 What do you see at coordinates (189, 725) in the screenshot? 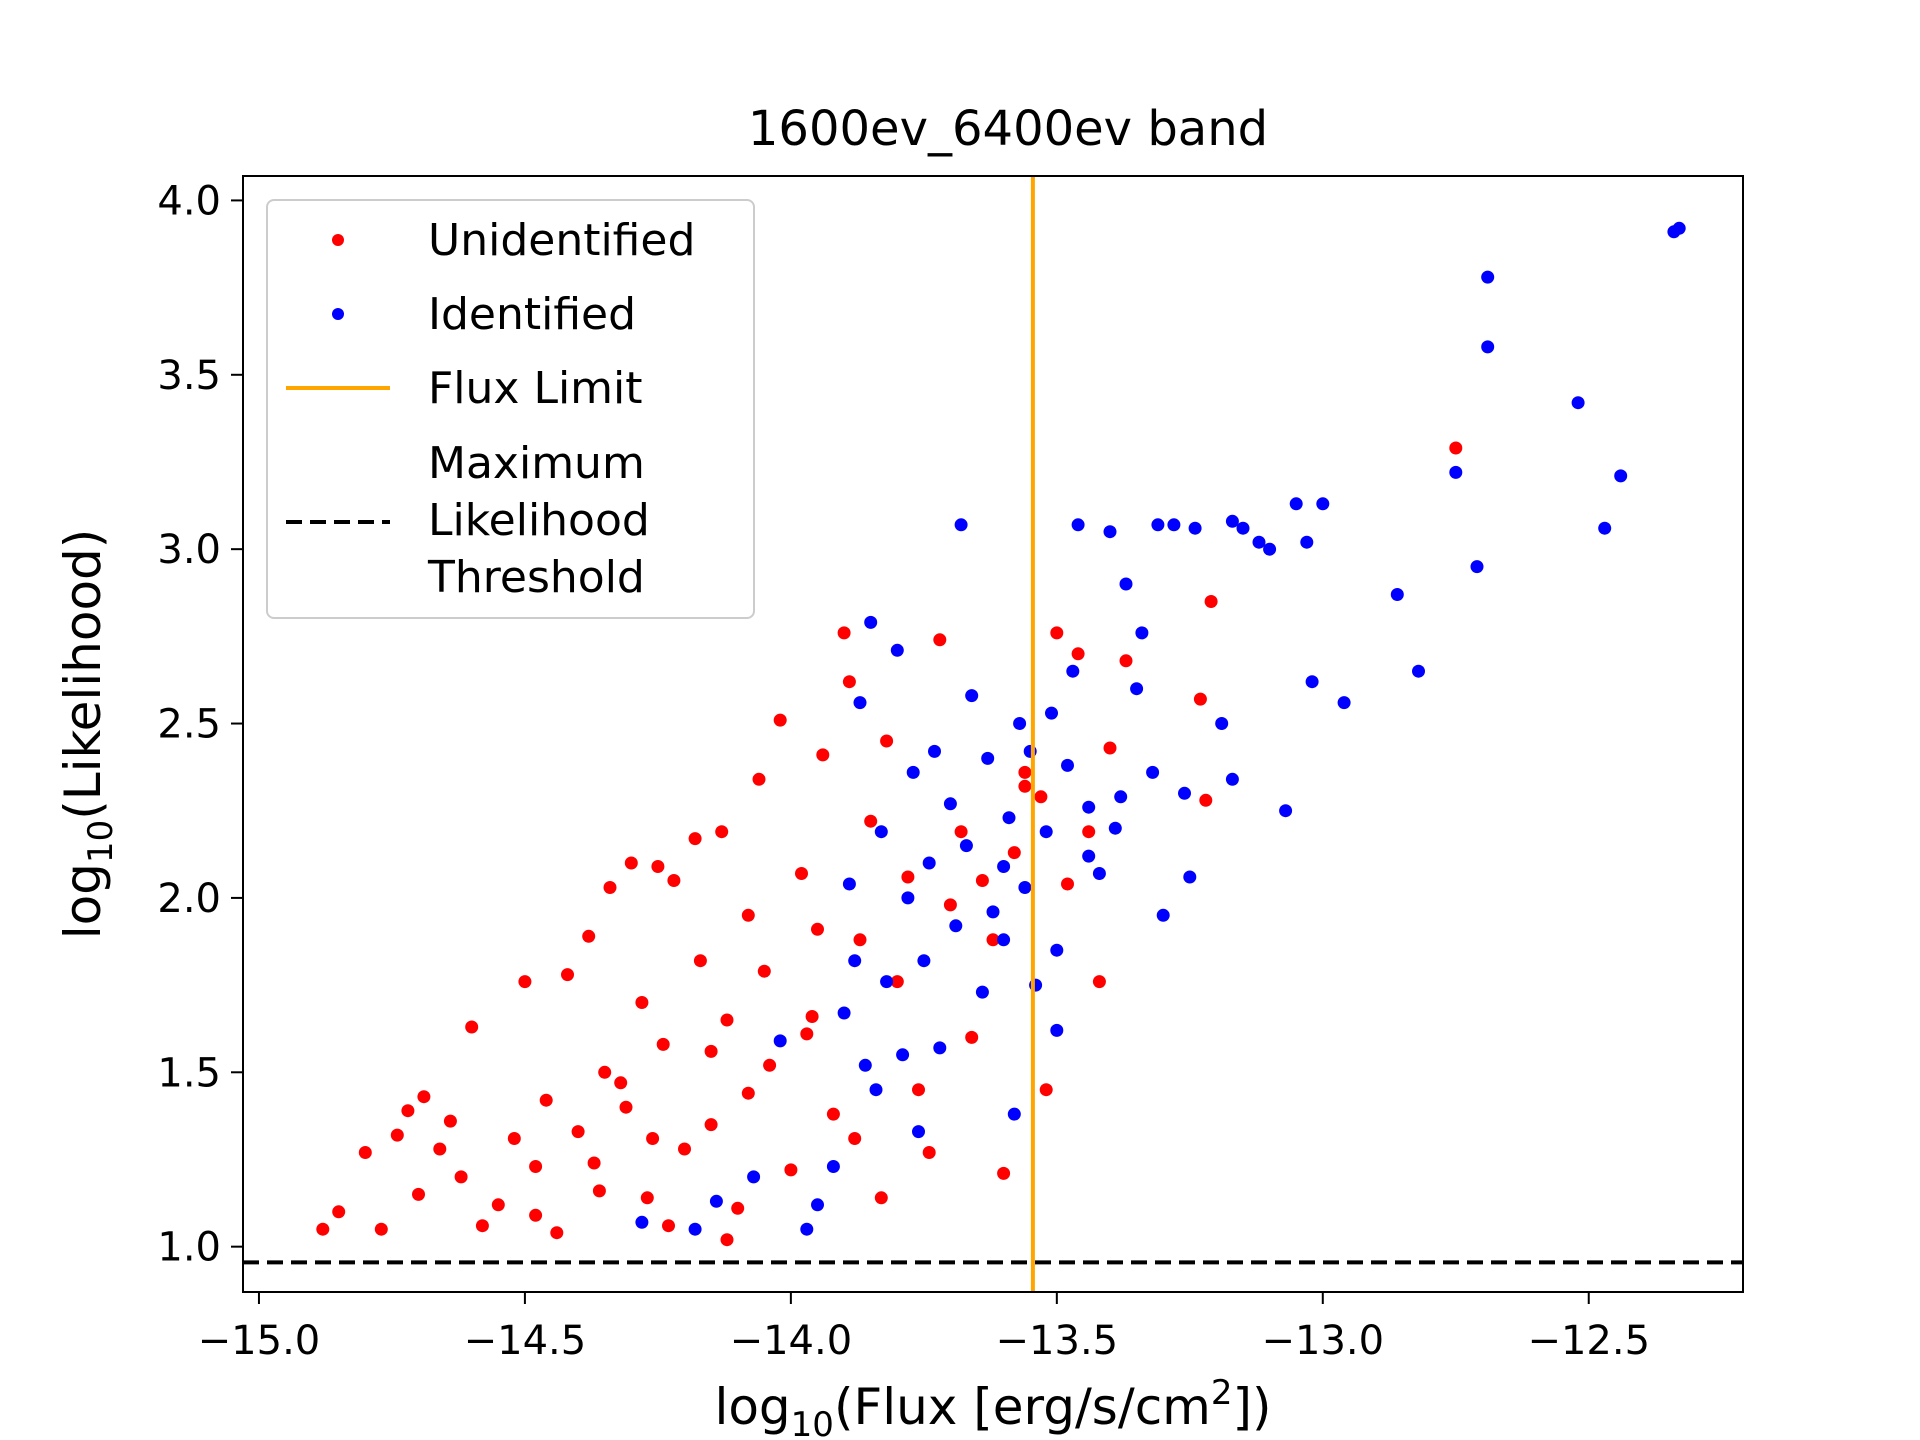
I see `y-tick-label: 2.5` at bounding box center [189, 725].